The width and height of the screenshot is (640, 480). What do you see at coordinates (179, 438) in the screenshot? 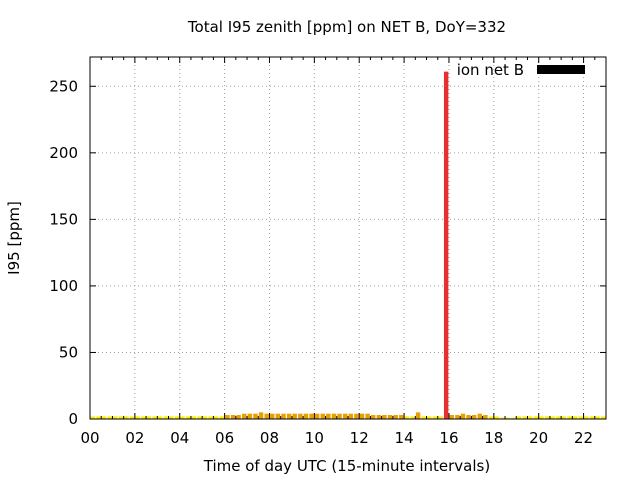
I see `x-tick-label: 04` at bounding box center [179, 438].